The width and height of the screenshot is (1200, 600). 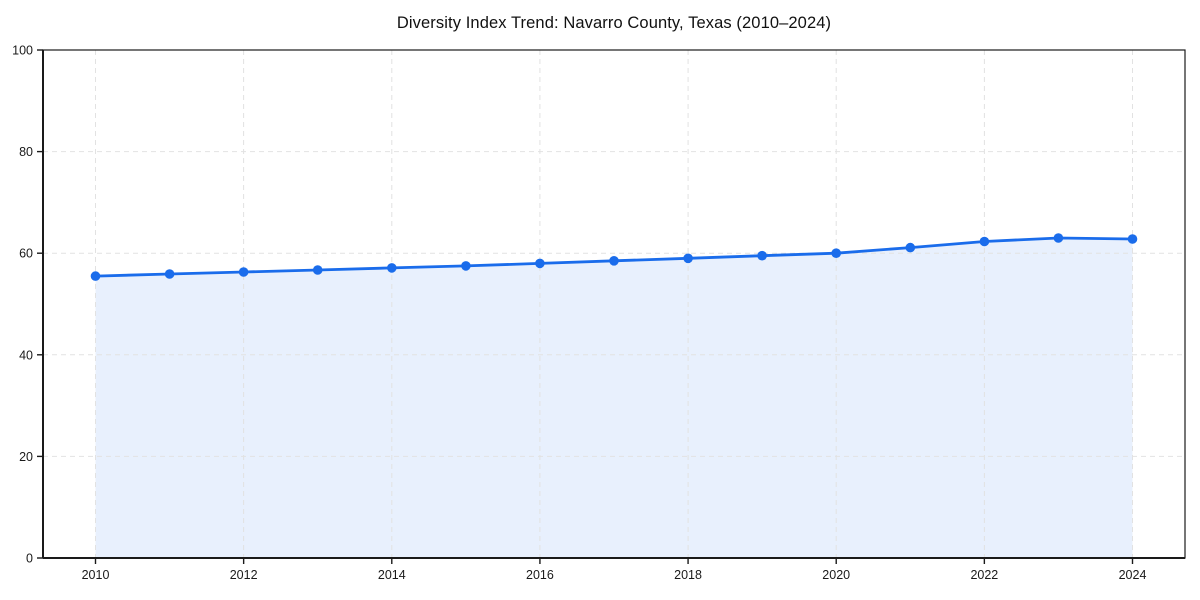 What do you see at coordinates (22, 51) in the screenshot?
I see `y-tick-label: 100` at bounding box center [22, 51].